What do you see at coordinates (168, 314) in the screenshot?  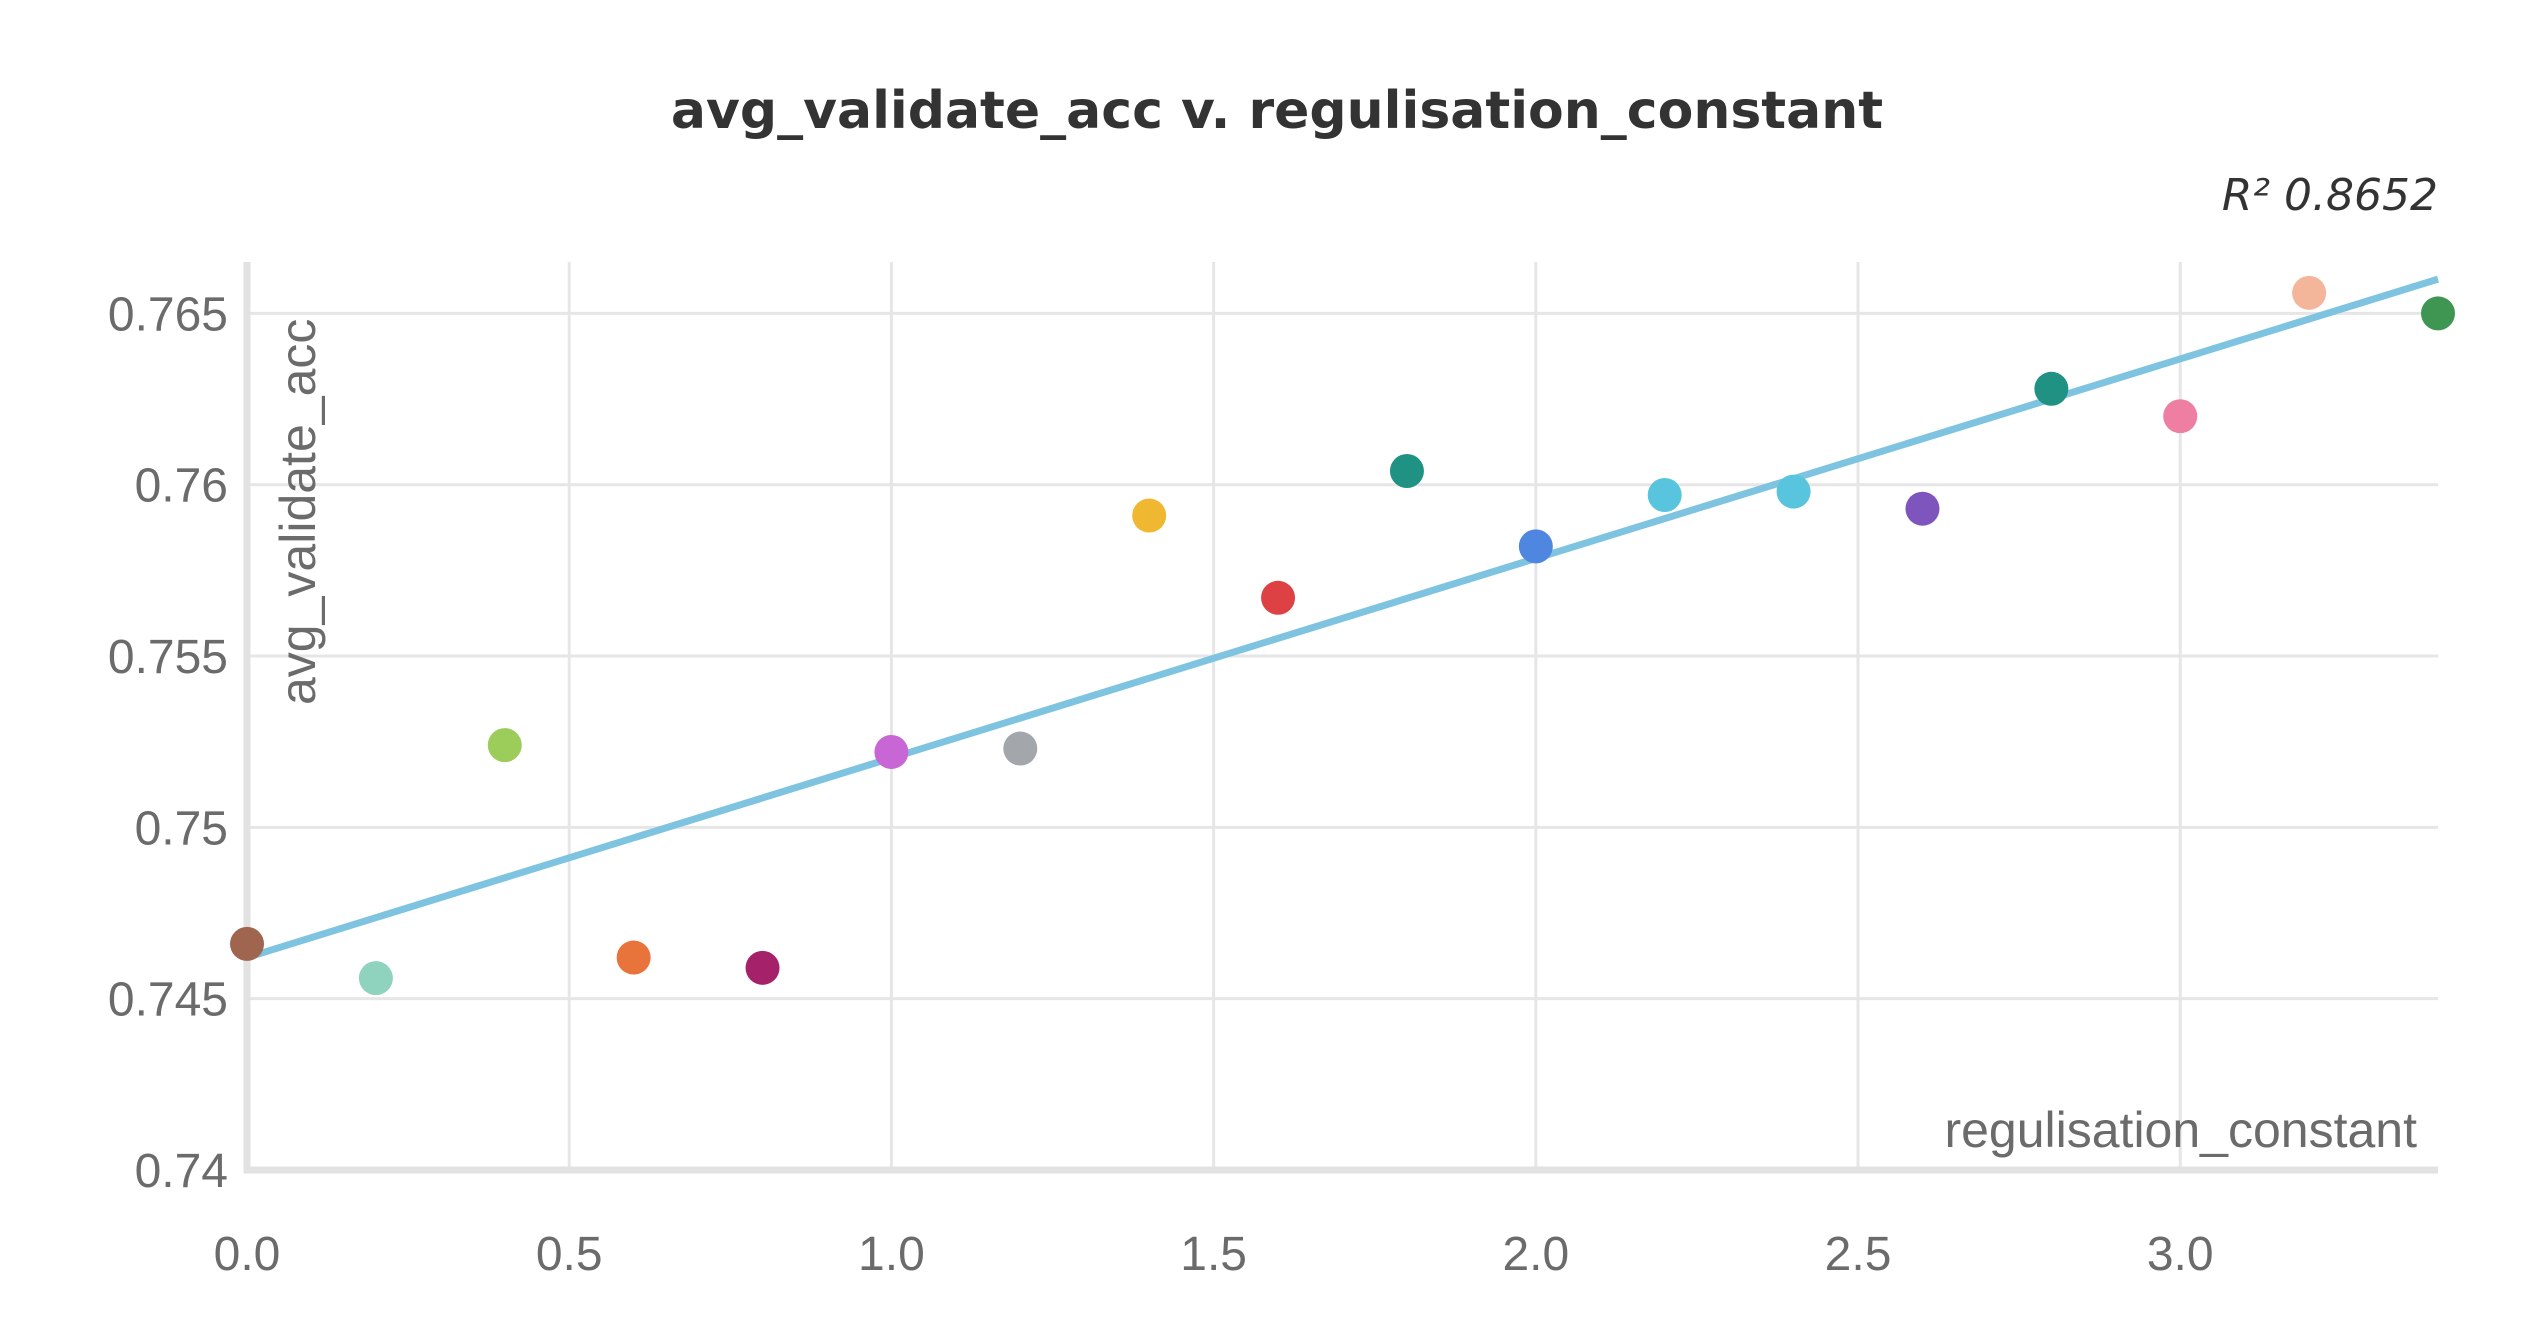 I see `y-tick-label: 0.765` at bounding box center [168, 314].